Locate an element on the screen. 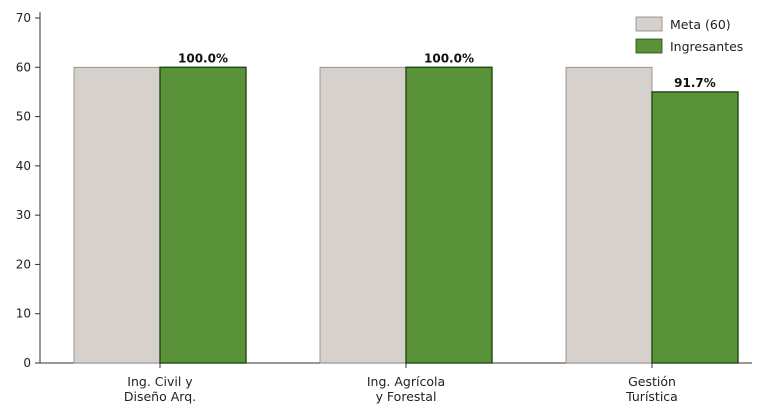  y-tick-label: 60 is located at coordinates (23, 67).